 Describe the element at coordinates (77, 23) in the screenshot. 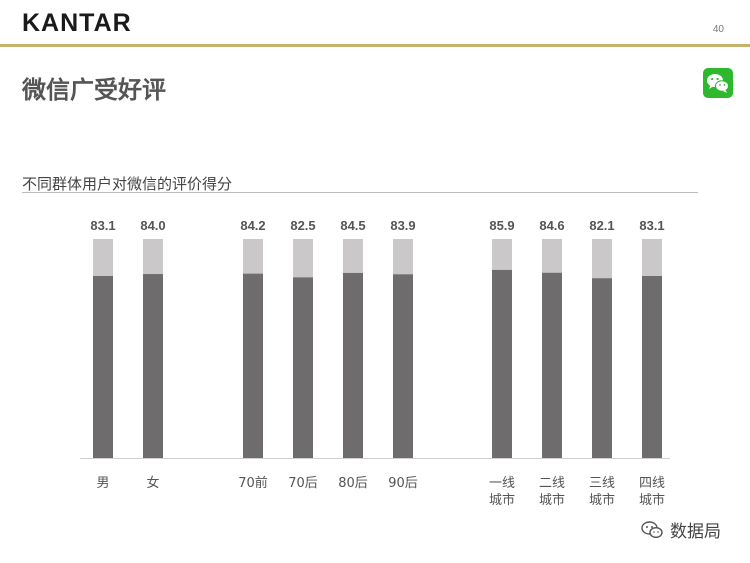

I see `kantar-logo: KANTAR` at that location.